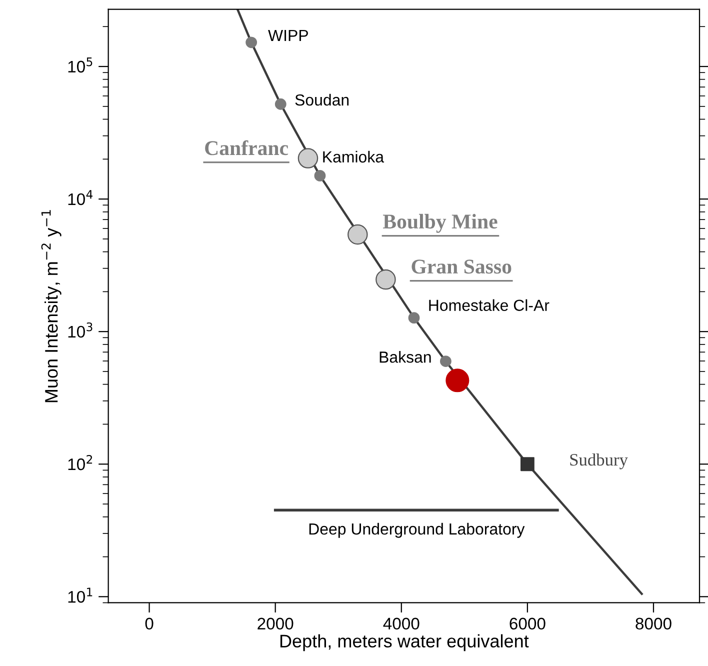 This screenshot has width=708, height=666. I want to click on annotation: WIPP, so click(288, 35).